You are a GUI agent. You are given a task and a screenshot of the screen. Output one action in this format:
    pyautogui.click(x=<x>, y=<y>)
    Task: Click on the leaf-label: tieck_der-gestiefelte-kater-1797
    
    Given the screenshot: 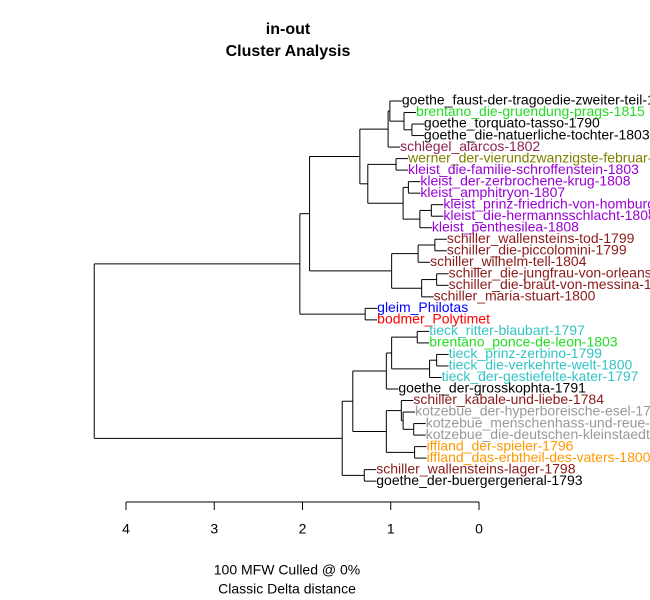 What is the action you would take?
    pyautogui.click(x=540, y=376)
    